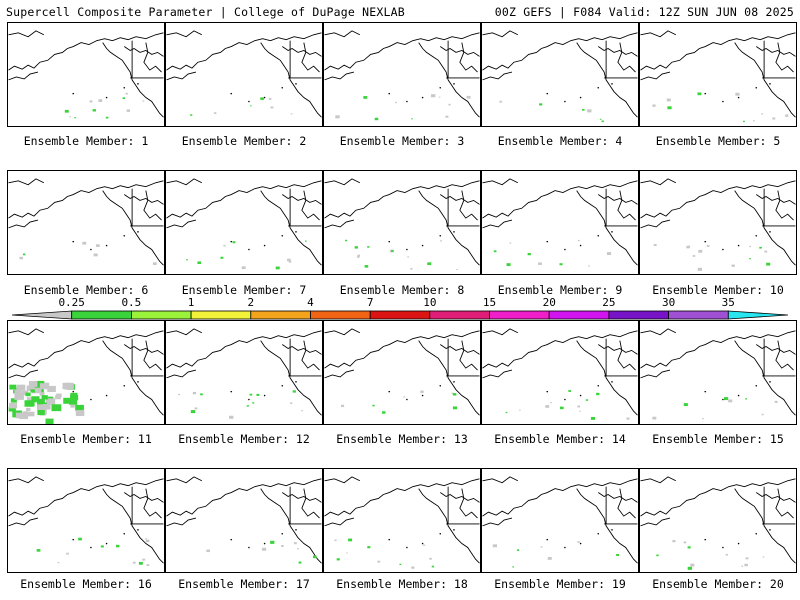 The width and height of the screenshot is (800, 600). Describe the element at coordinates (718, 141) in the screenshot. I see `ensemble-member-label: Ensemble Member: 5` at that location.